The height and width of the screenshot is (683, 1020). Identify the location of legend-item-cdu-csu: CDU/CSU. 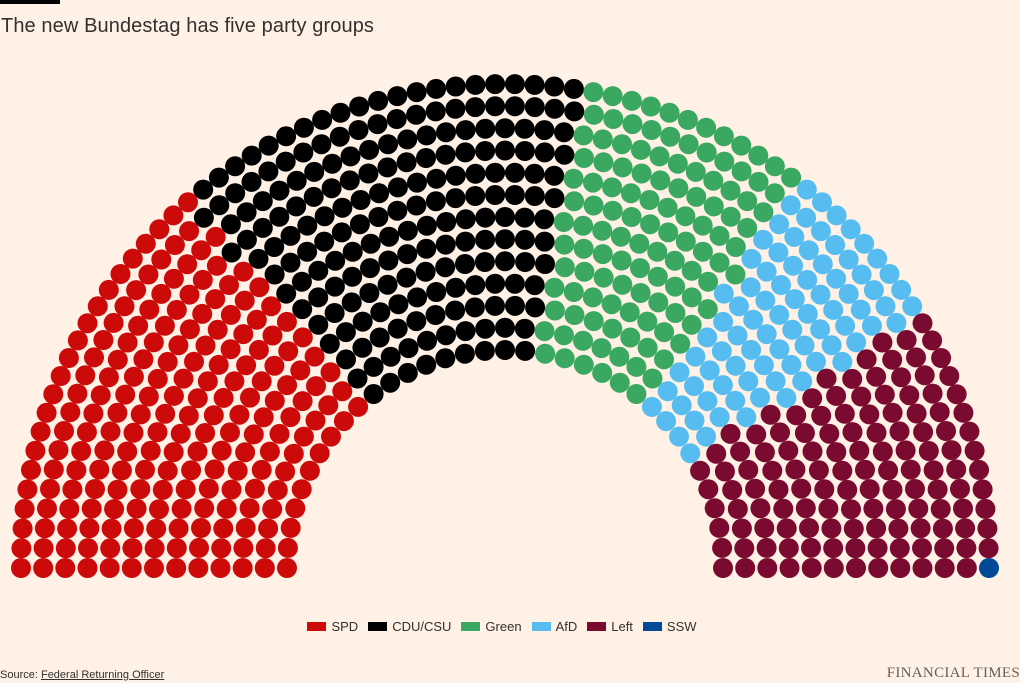
(409, 626).